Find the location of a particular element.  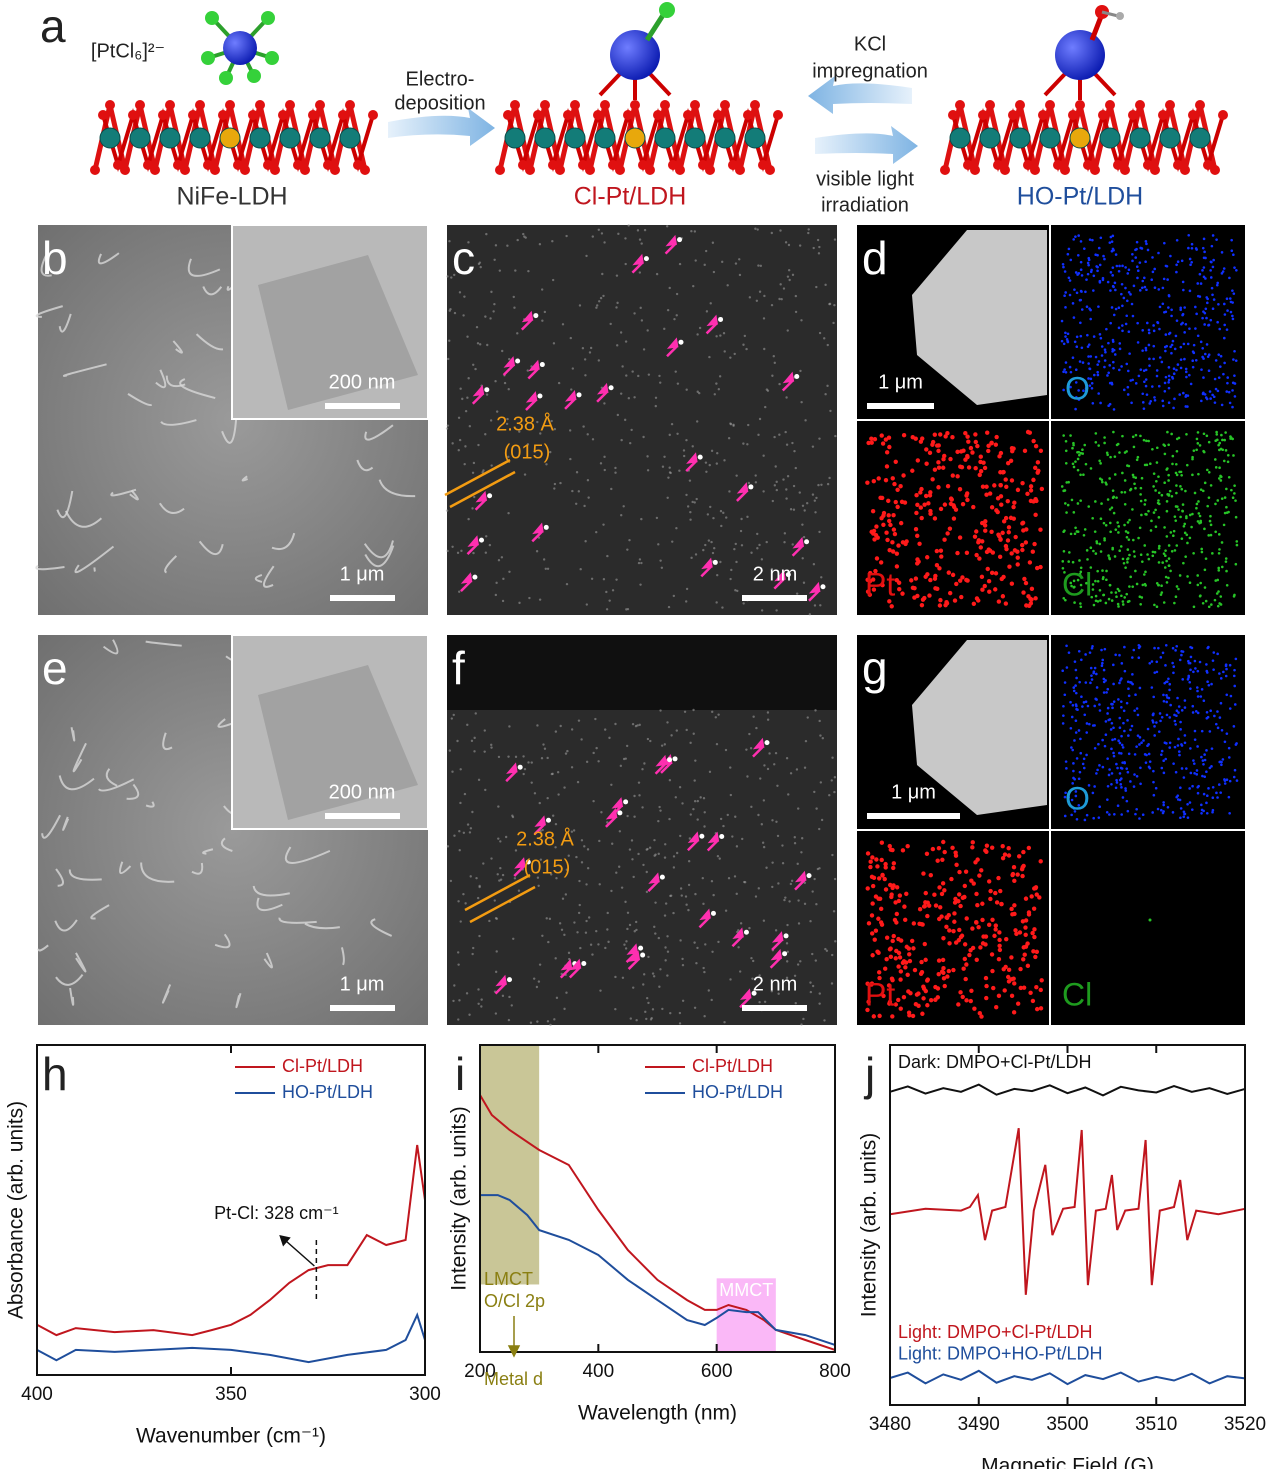

annotation-arrow is located at coordinates (297, 1250).